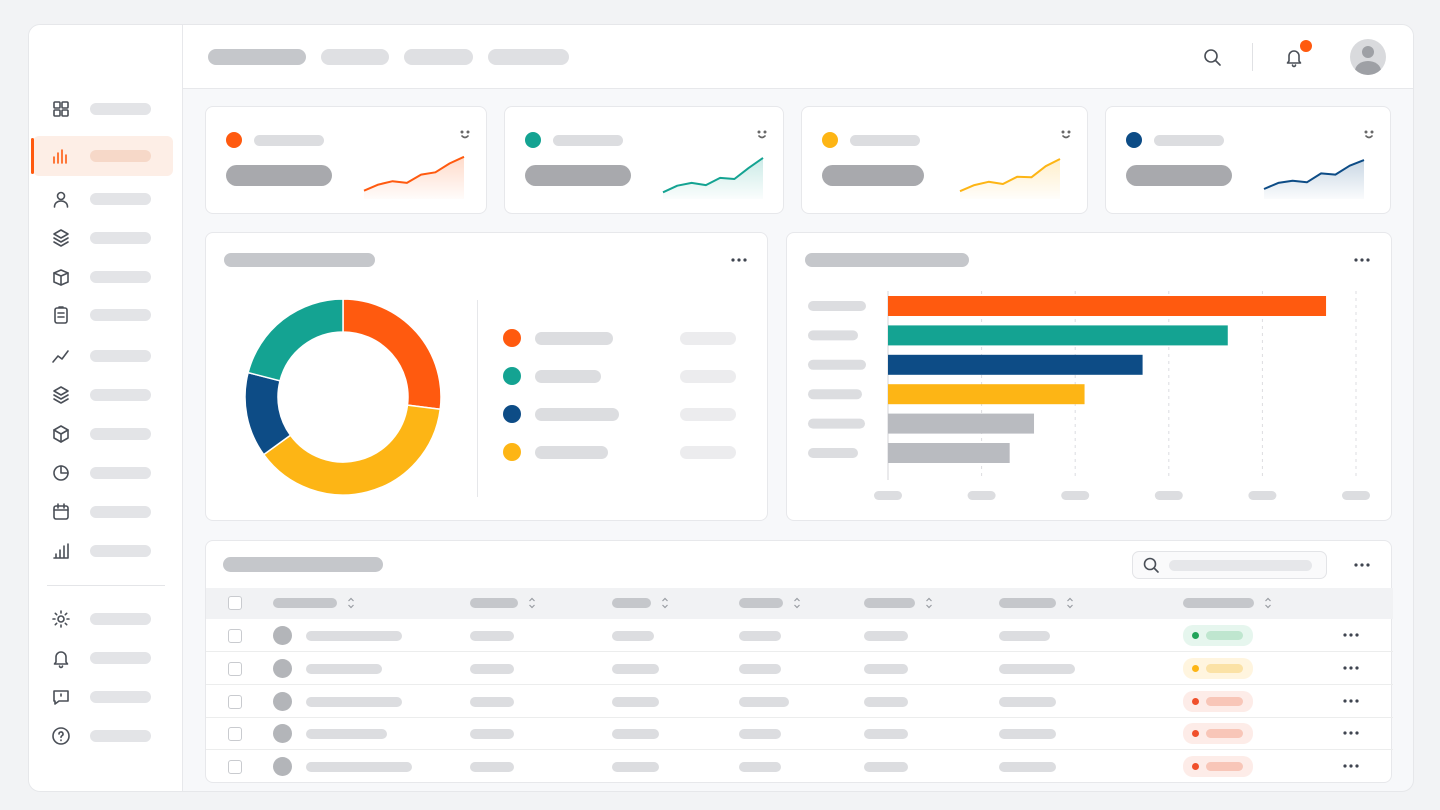 This screenshot has width=1440, height=810. What do you see at coordinates (235, 603) in the screenshot?
I see `checkbox-all` at bounding box center [235, 603].